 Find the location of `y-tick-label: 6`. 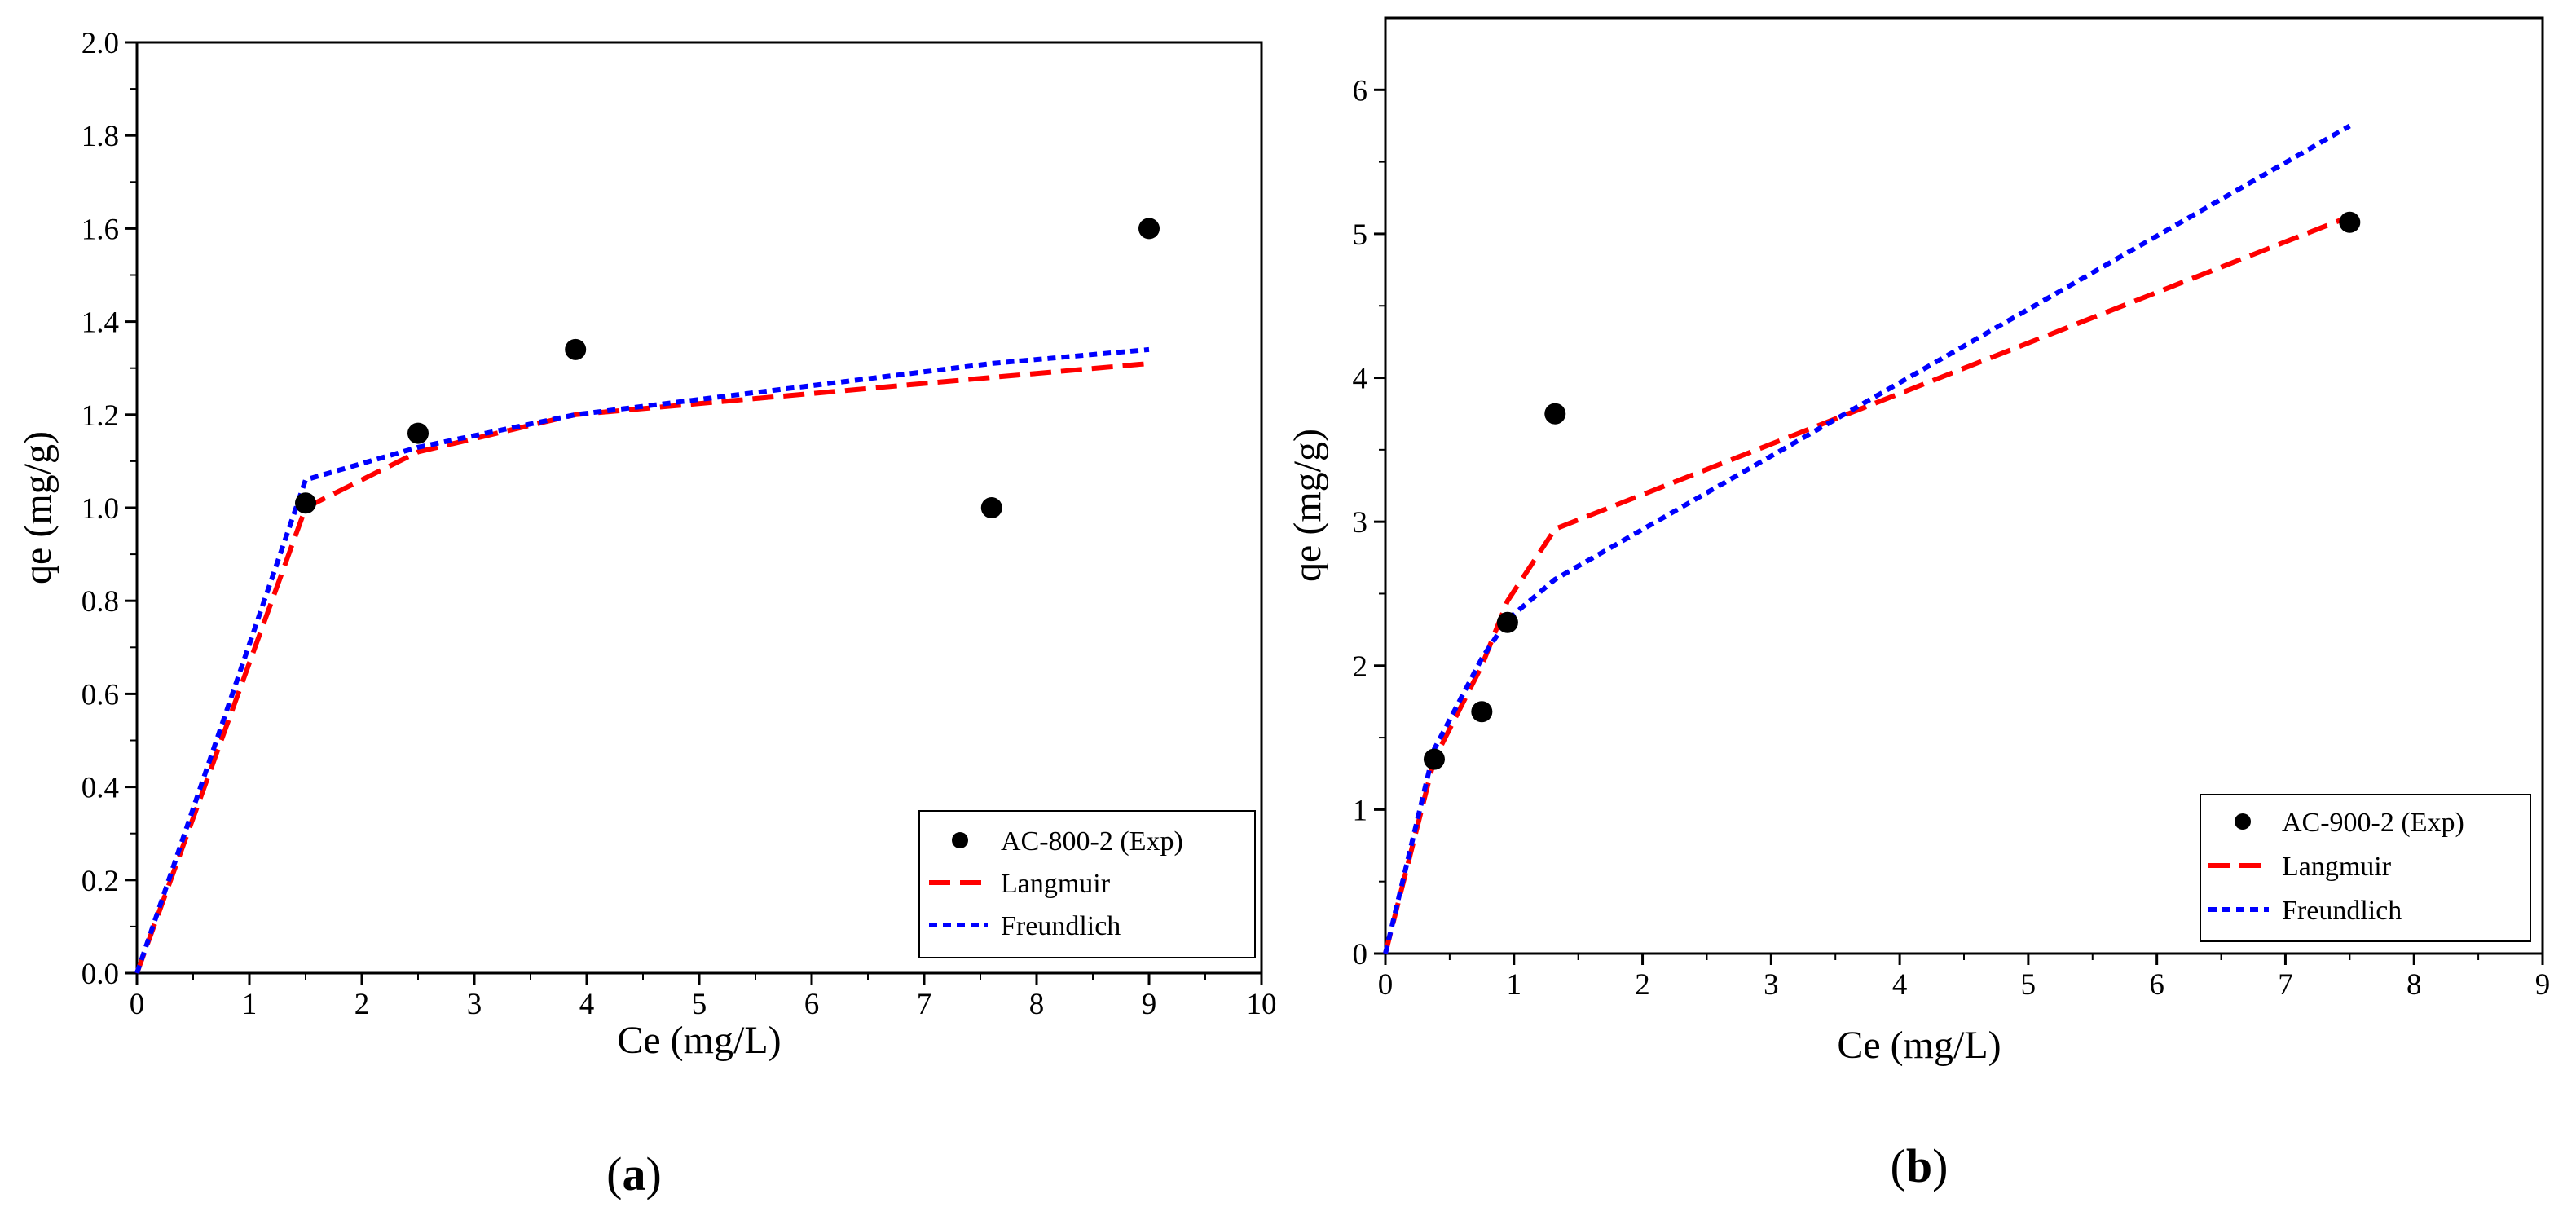

y-tick-label: 6 is located at coordinates (1360, 91).